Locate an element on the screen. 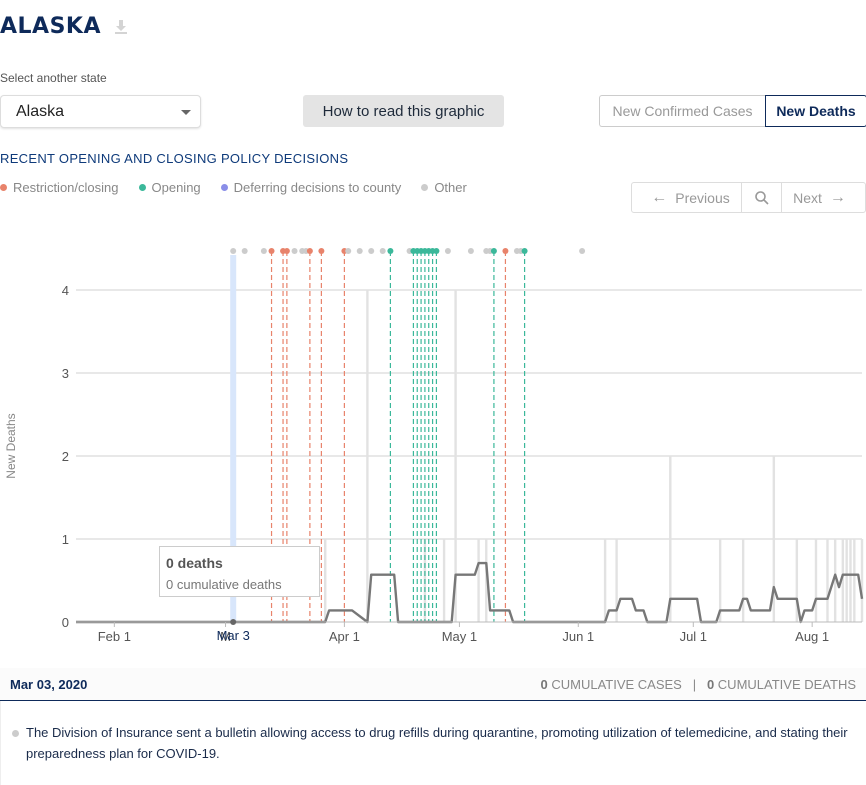  metric-toggle: New Confirmed Cases New Deaths is located at coordinates (732, 111).